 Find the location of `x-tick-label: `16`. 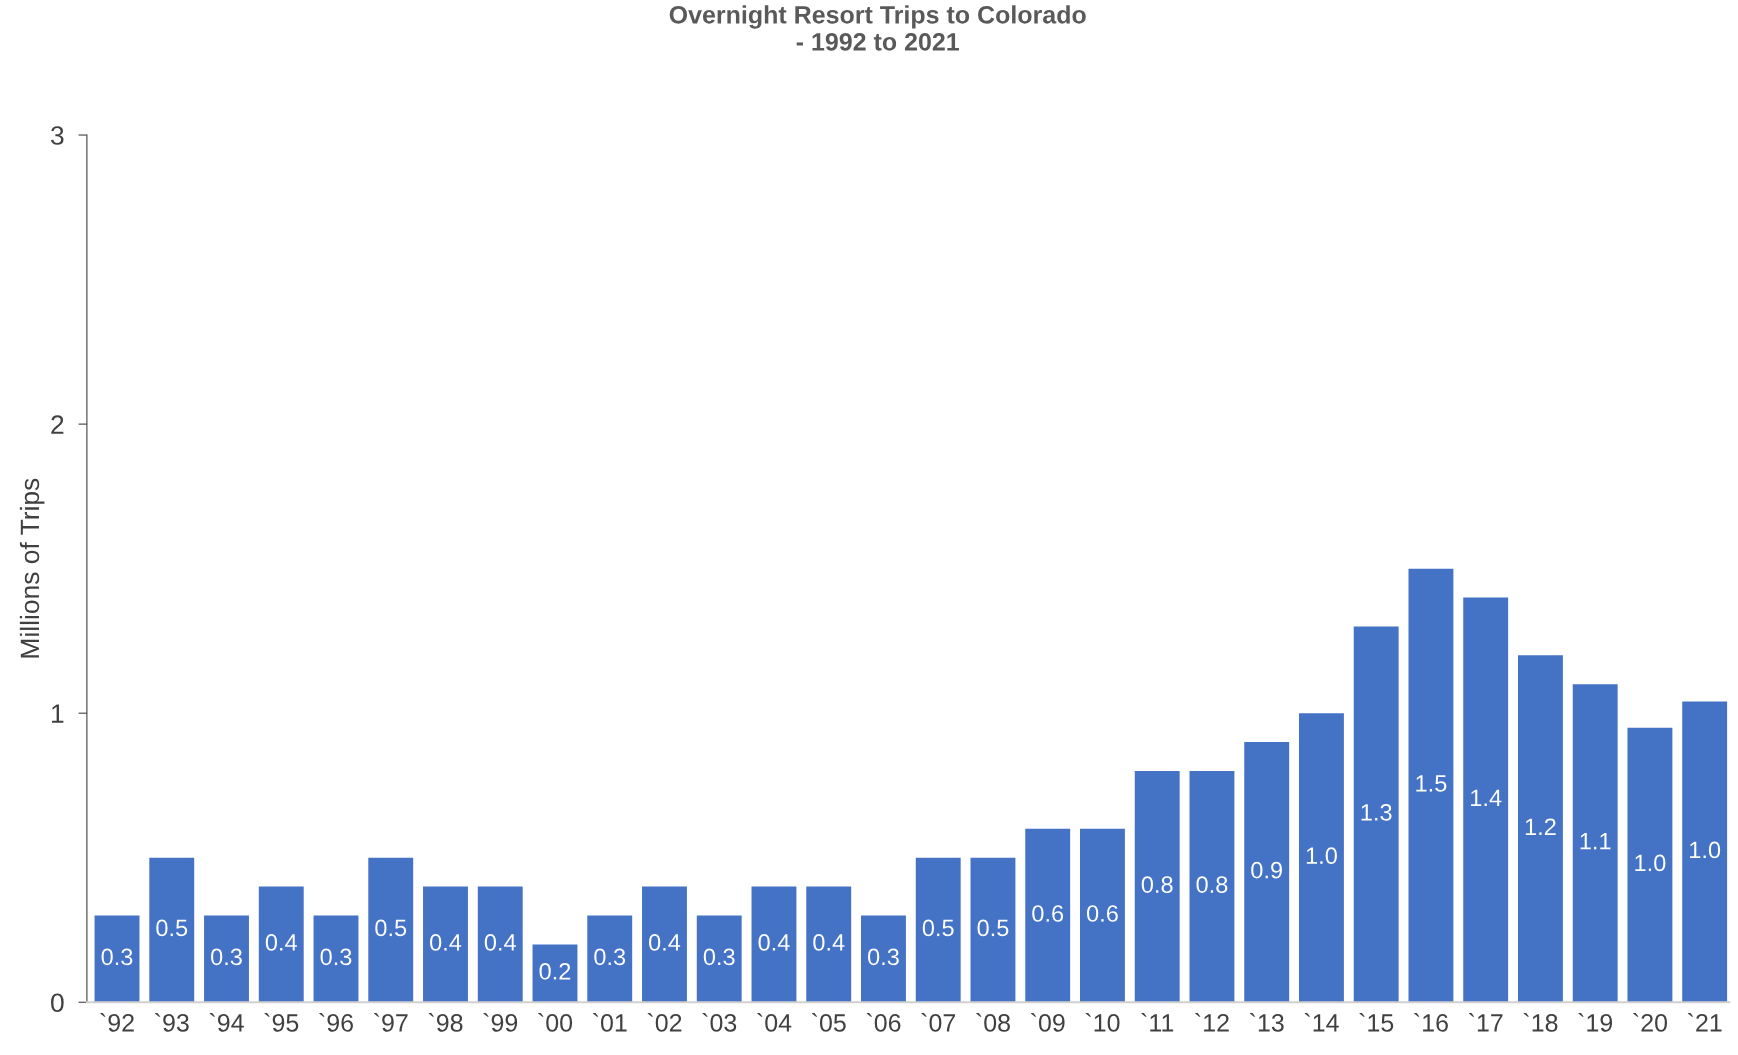

x-tick-label: `16 is located at coordinates (1431, 1022).